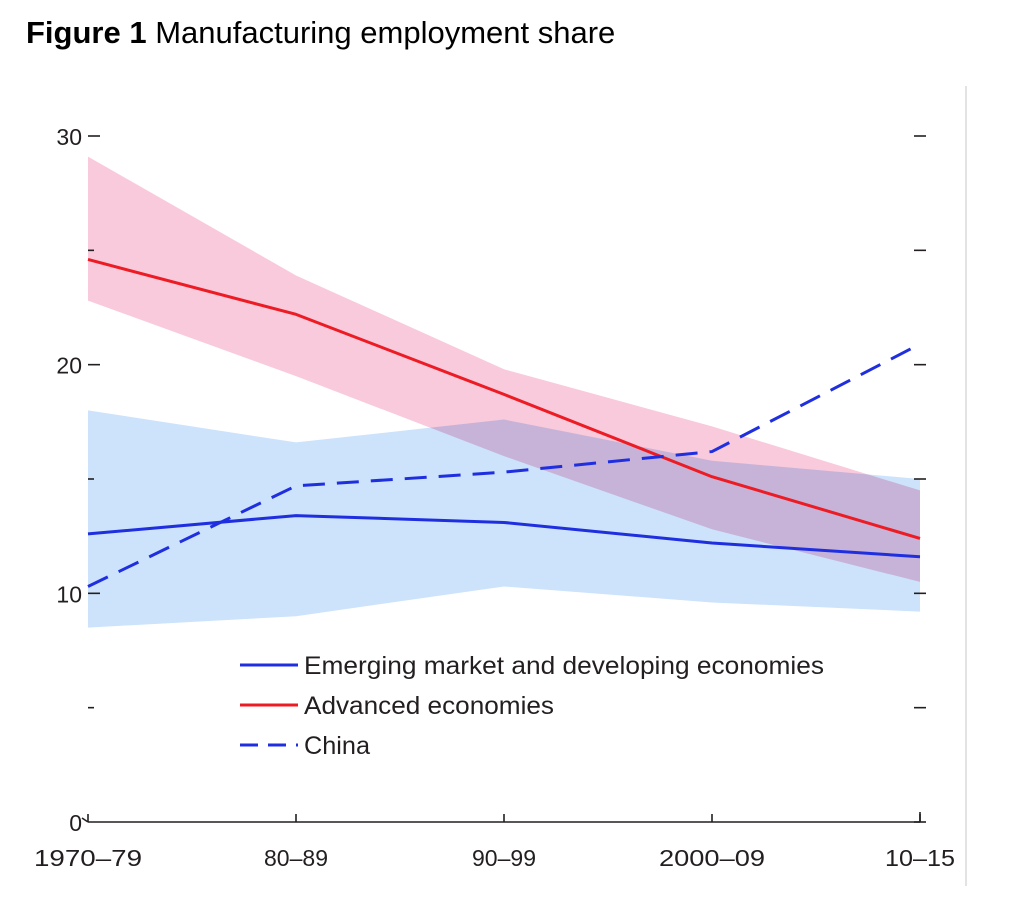 This screenshot has height=910, width=1016. I want to click on x-tick-label: 80–89, so click(296, 858).